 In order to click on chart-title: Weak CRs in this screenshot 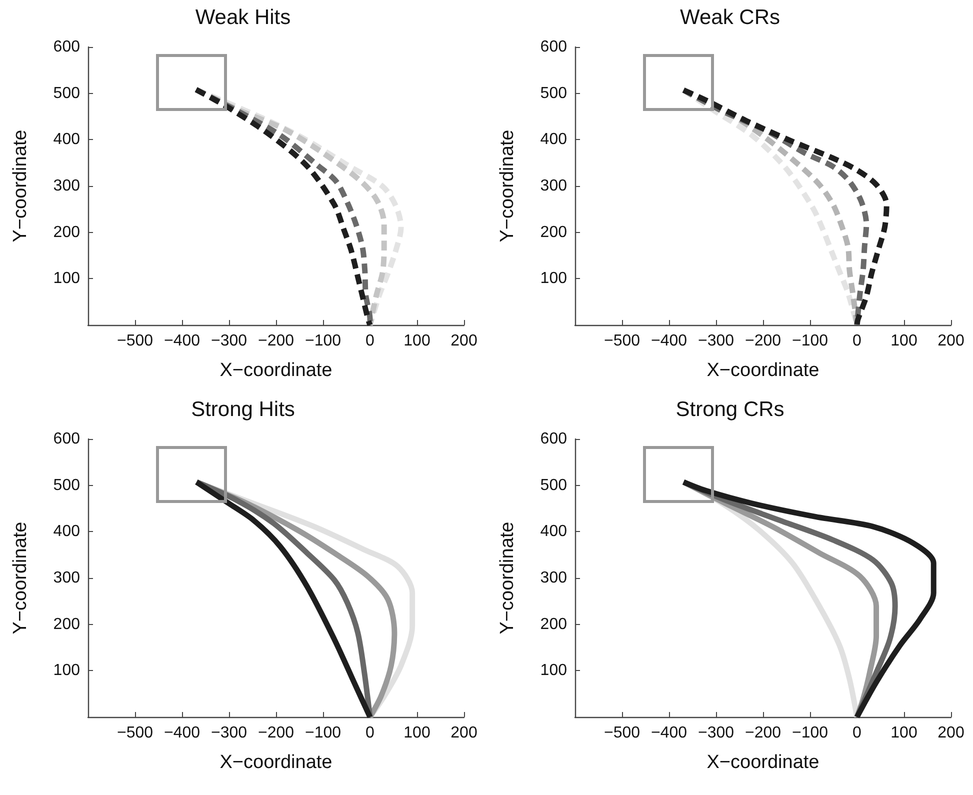, I will do `click(730, 17)`.